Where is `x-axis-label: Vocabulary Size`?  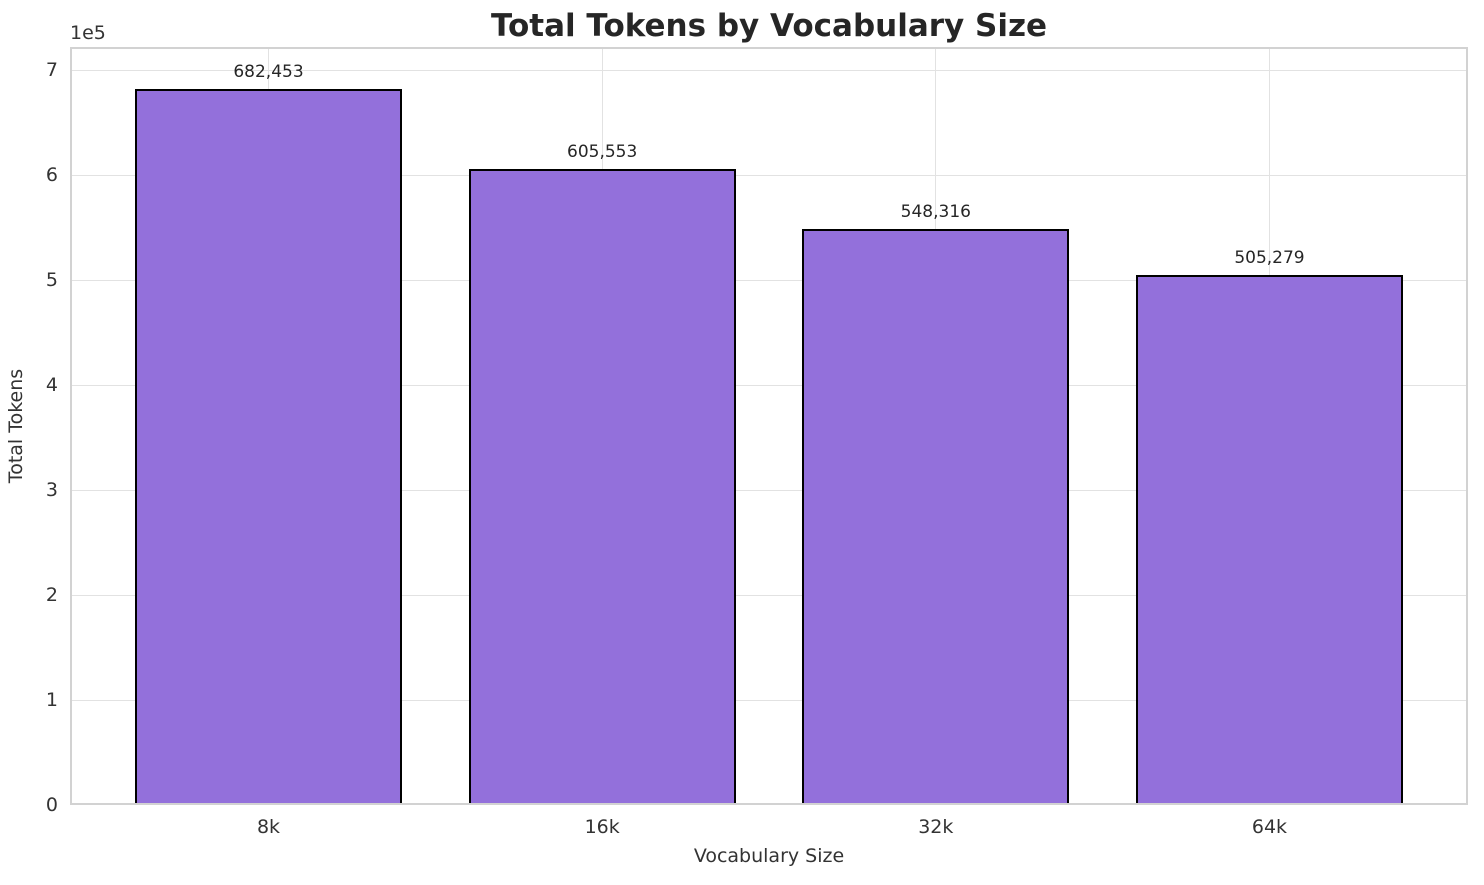
x-axis-label: Vocabulary Size is located at coordinates (769, 856).